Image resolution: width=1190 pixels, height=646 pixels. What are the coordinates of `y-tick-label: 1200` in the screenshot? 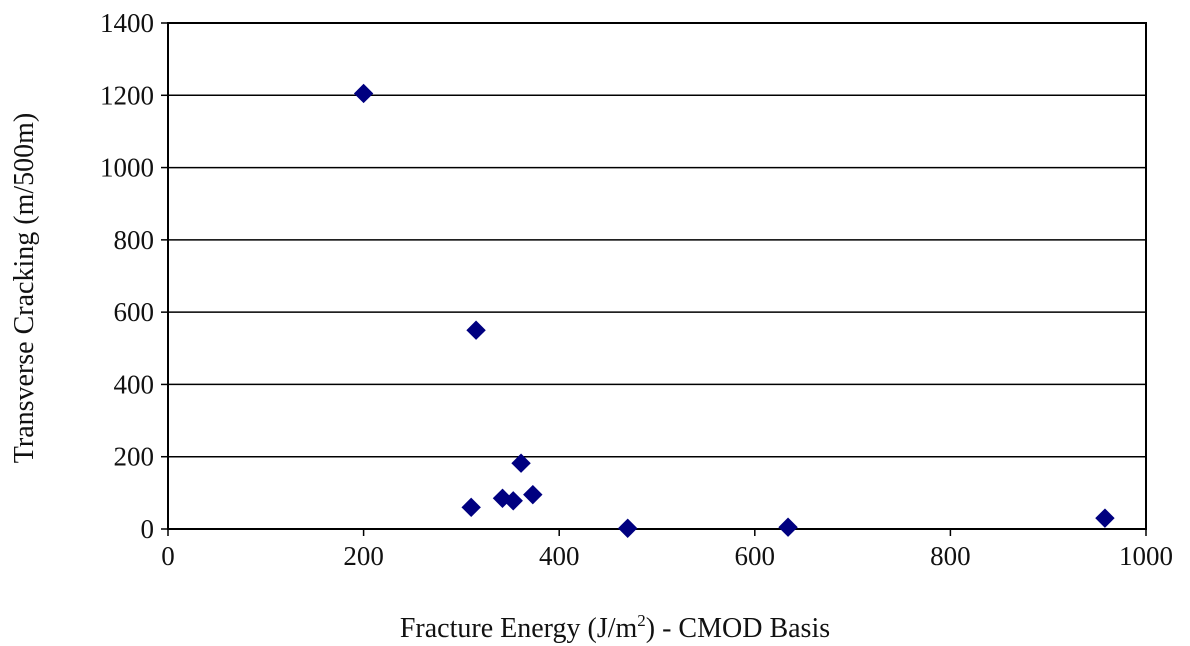 It's located at (127, 95).